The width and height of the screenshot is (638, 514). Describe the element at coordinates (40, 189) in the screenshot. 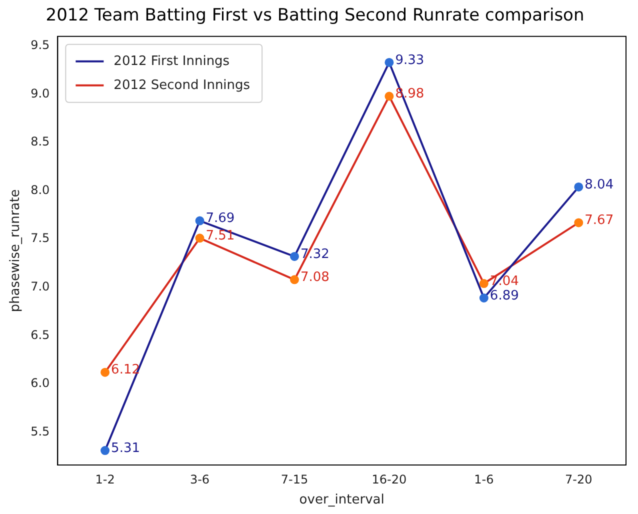

I see `y-tick-label: 8.0` at that location.